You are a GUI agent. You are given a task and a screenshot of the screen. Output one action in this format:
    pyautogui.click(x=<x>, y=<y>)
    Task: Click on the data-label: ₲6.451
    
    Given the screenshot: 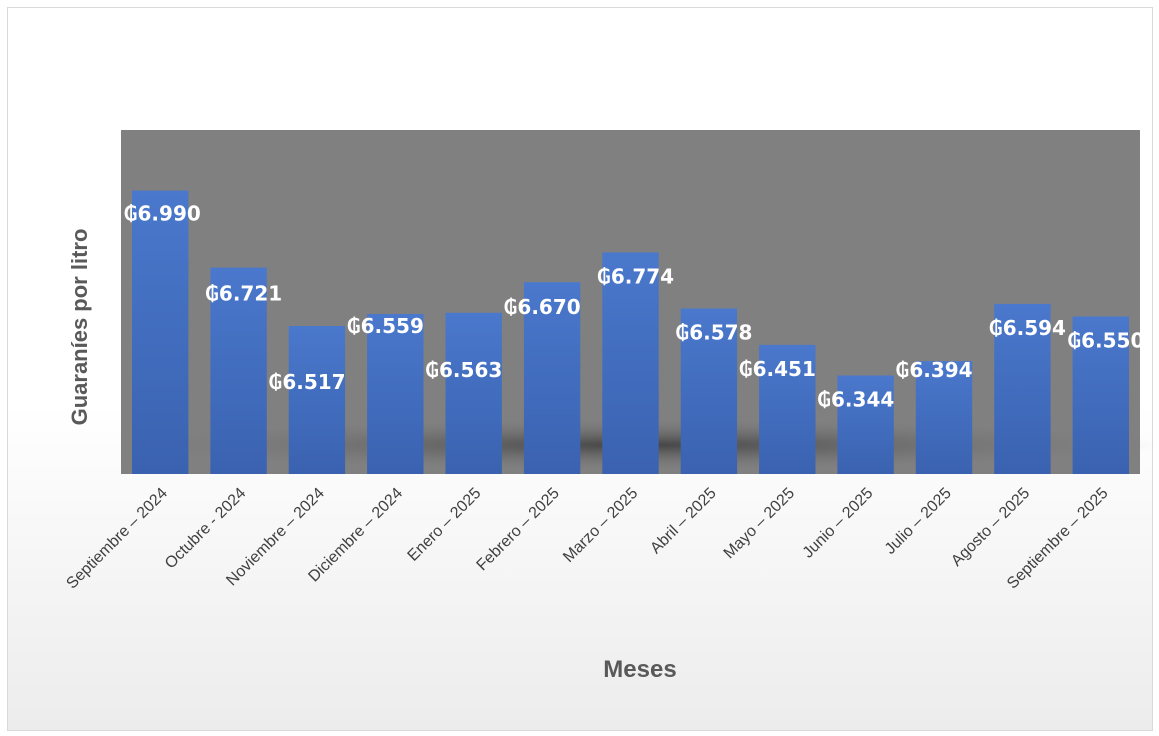 What is the action you would take?
    pyautogui.click(x=777, y=369)
    